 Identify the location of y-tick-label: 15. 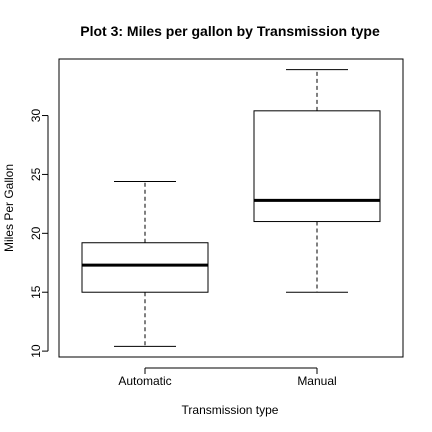
(36, 292).